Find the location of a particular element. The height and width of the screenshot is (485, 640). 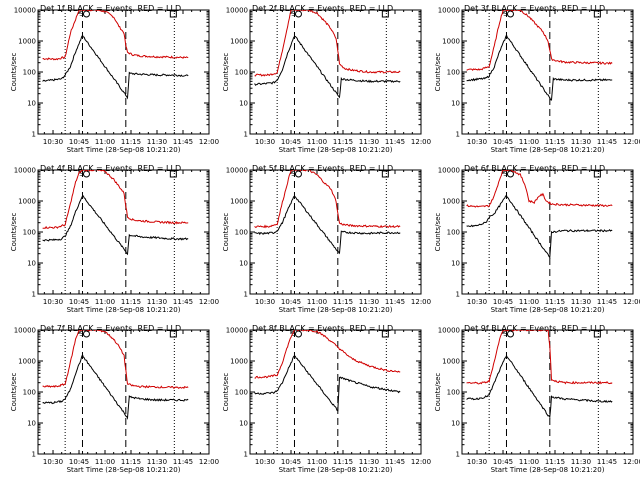

panel-title: Det 7f BLACK = Events, RED = LLD is located at coordinates (110, 328).